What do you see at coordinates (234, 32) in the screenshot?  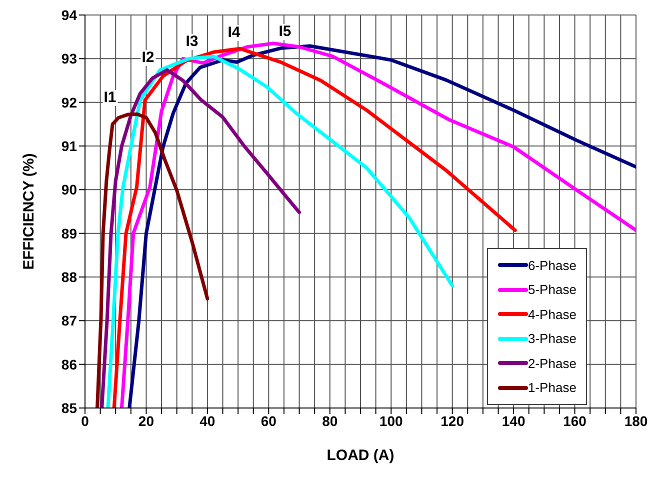 I see `annotation: I4` at bounding box center [234, 32].